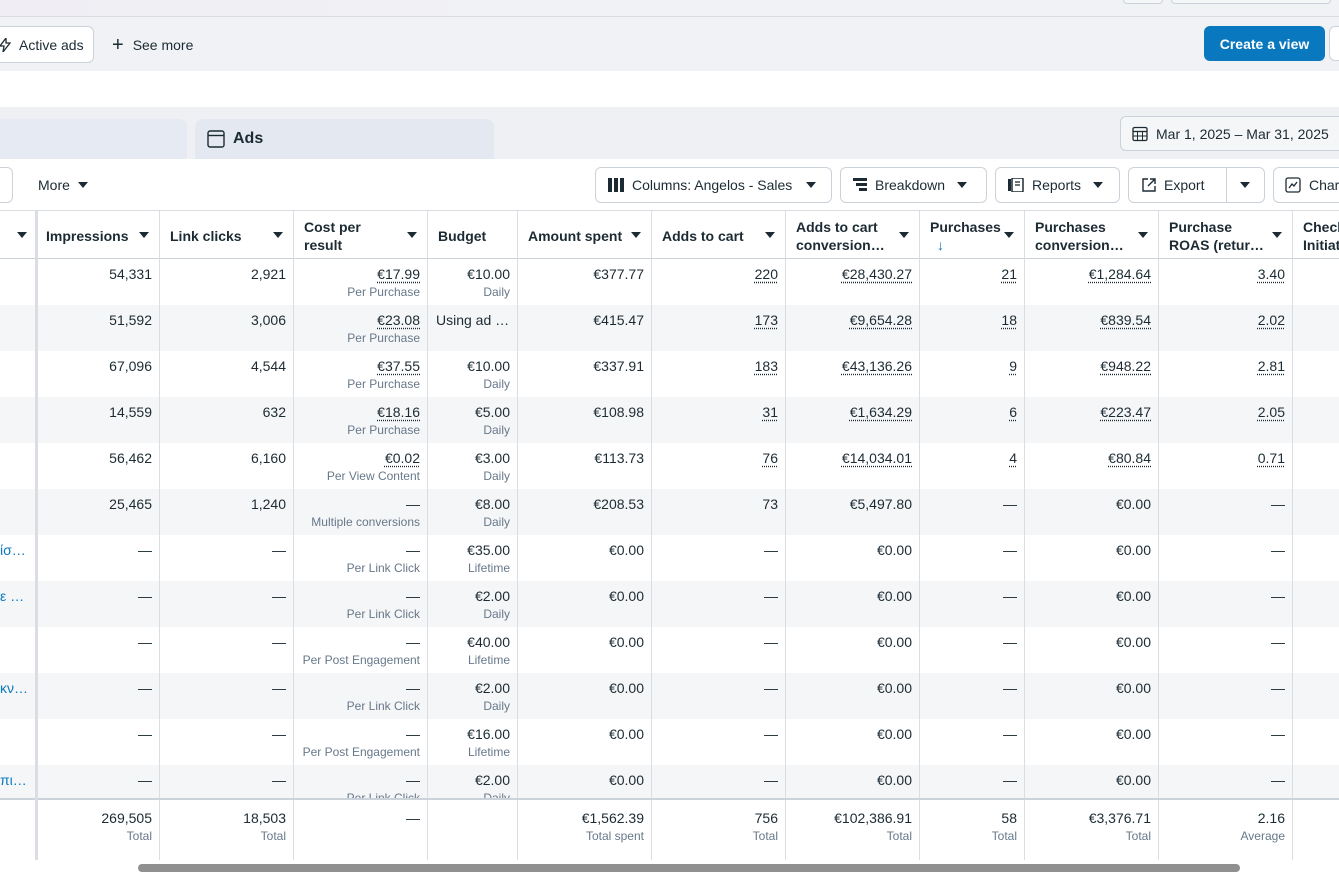 The width and height of the screenshot is (1339, 872). What do you see at coordinates (1125, 412) in the screenshot?
I see `cell-value: €223.47` at bounding box center [1125, 412].